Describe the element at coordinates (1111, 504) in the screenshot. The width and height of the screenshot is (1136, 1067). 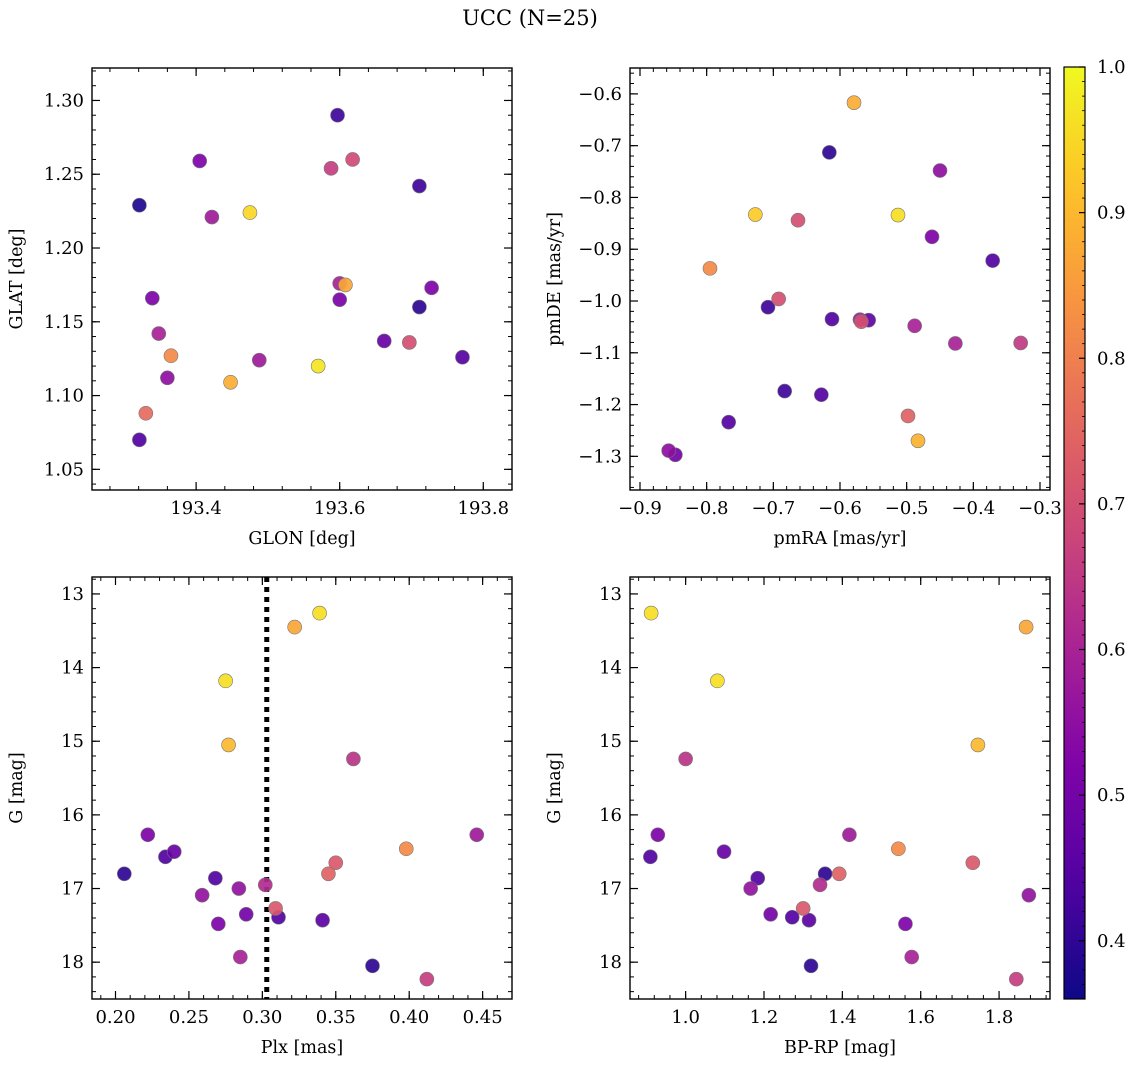
I see `colorbar-tick-label: 0.7` at that location.